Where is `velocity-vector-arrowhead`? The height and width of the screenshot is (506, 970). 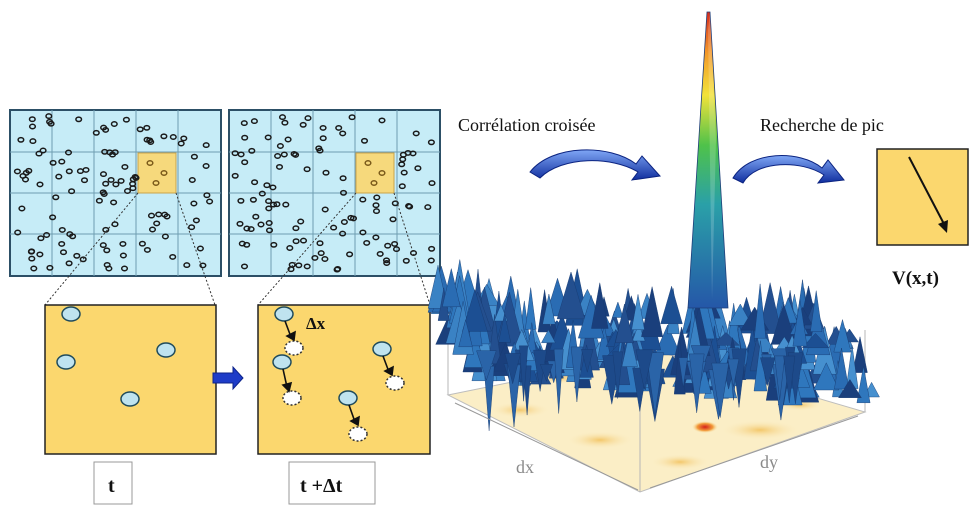
velocity-vector-arrowhead is located at coordinates (943, 226).